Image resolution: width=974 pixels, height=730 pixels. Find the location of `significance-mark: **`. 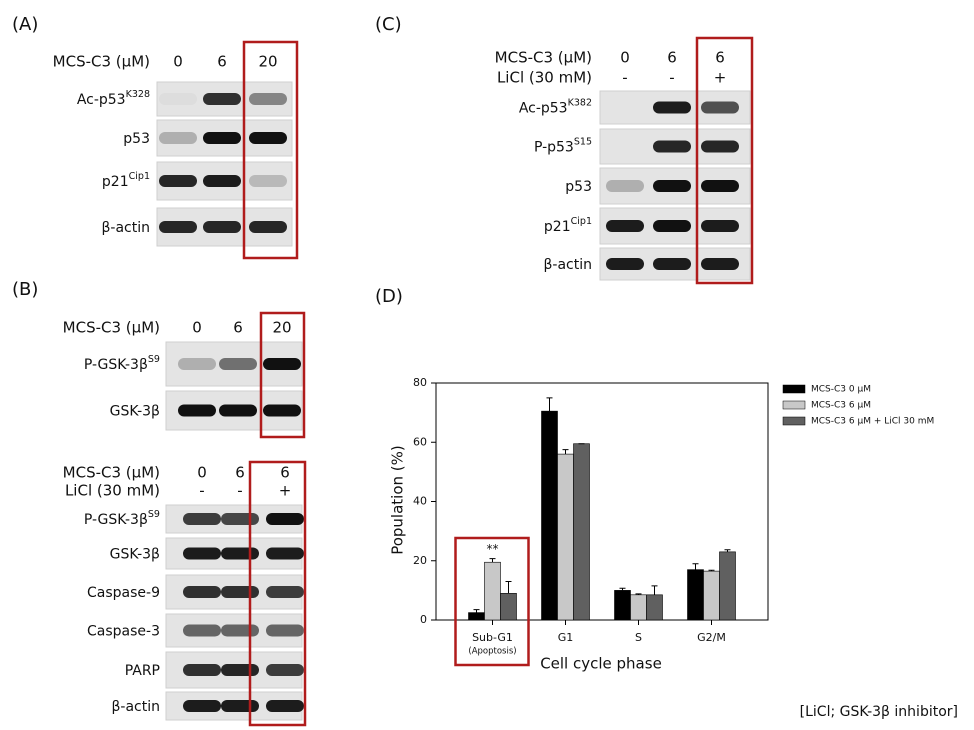

significance-mark: ** is located at coordinates (493, 549).